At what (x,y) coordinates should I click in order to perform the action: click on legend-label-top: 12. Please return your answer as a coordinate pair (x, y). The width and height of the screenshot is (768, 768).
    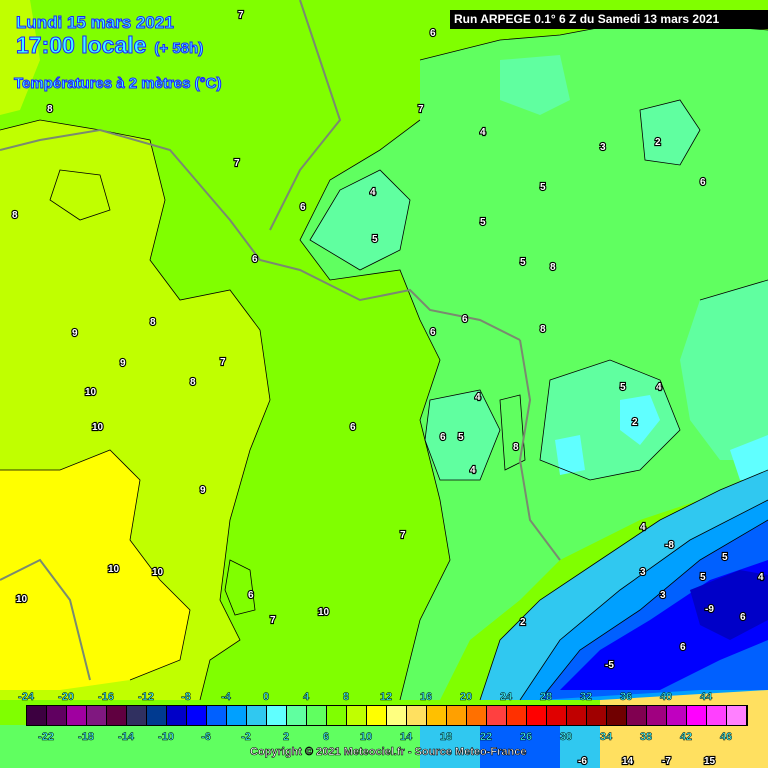
    Looking at the image, I should click on (386, 697).